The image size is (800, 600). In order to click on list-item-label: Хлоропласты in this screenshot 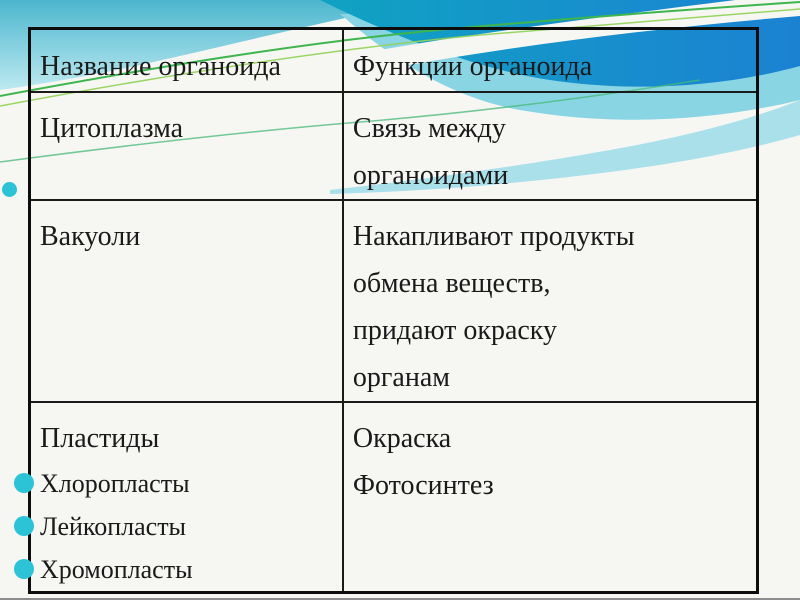, I will do `click(115, 483)`.